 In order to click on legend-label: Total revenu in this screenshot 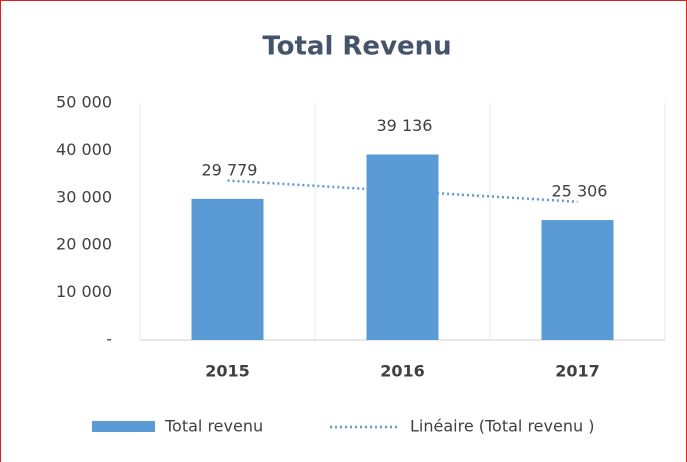, I will do `click(213, 426)`.